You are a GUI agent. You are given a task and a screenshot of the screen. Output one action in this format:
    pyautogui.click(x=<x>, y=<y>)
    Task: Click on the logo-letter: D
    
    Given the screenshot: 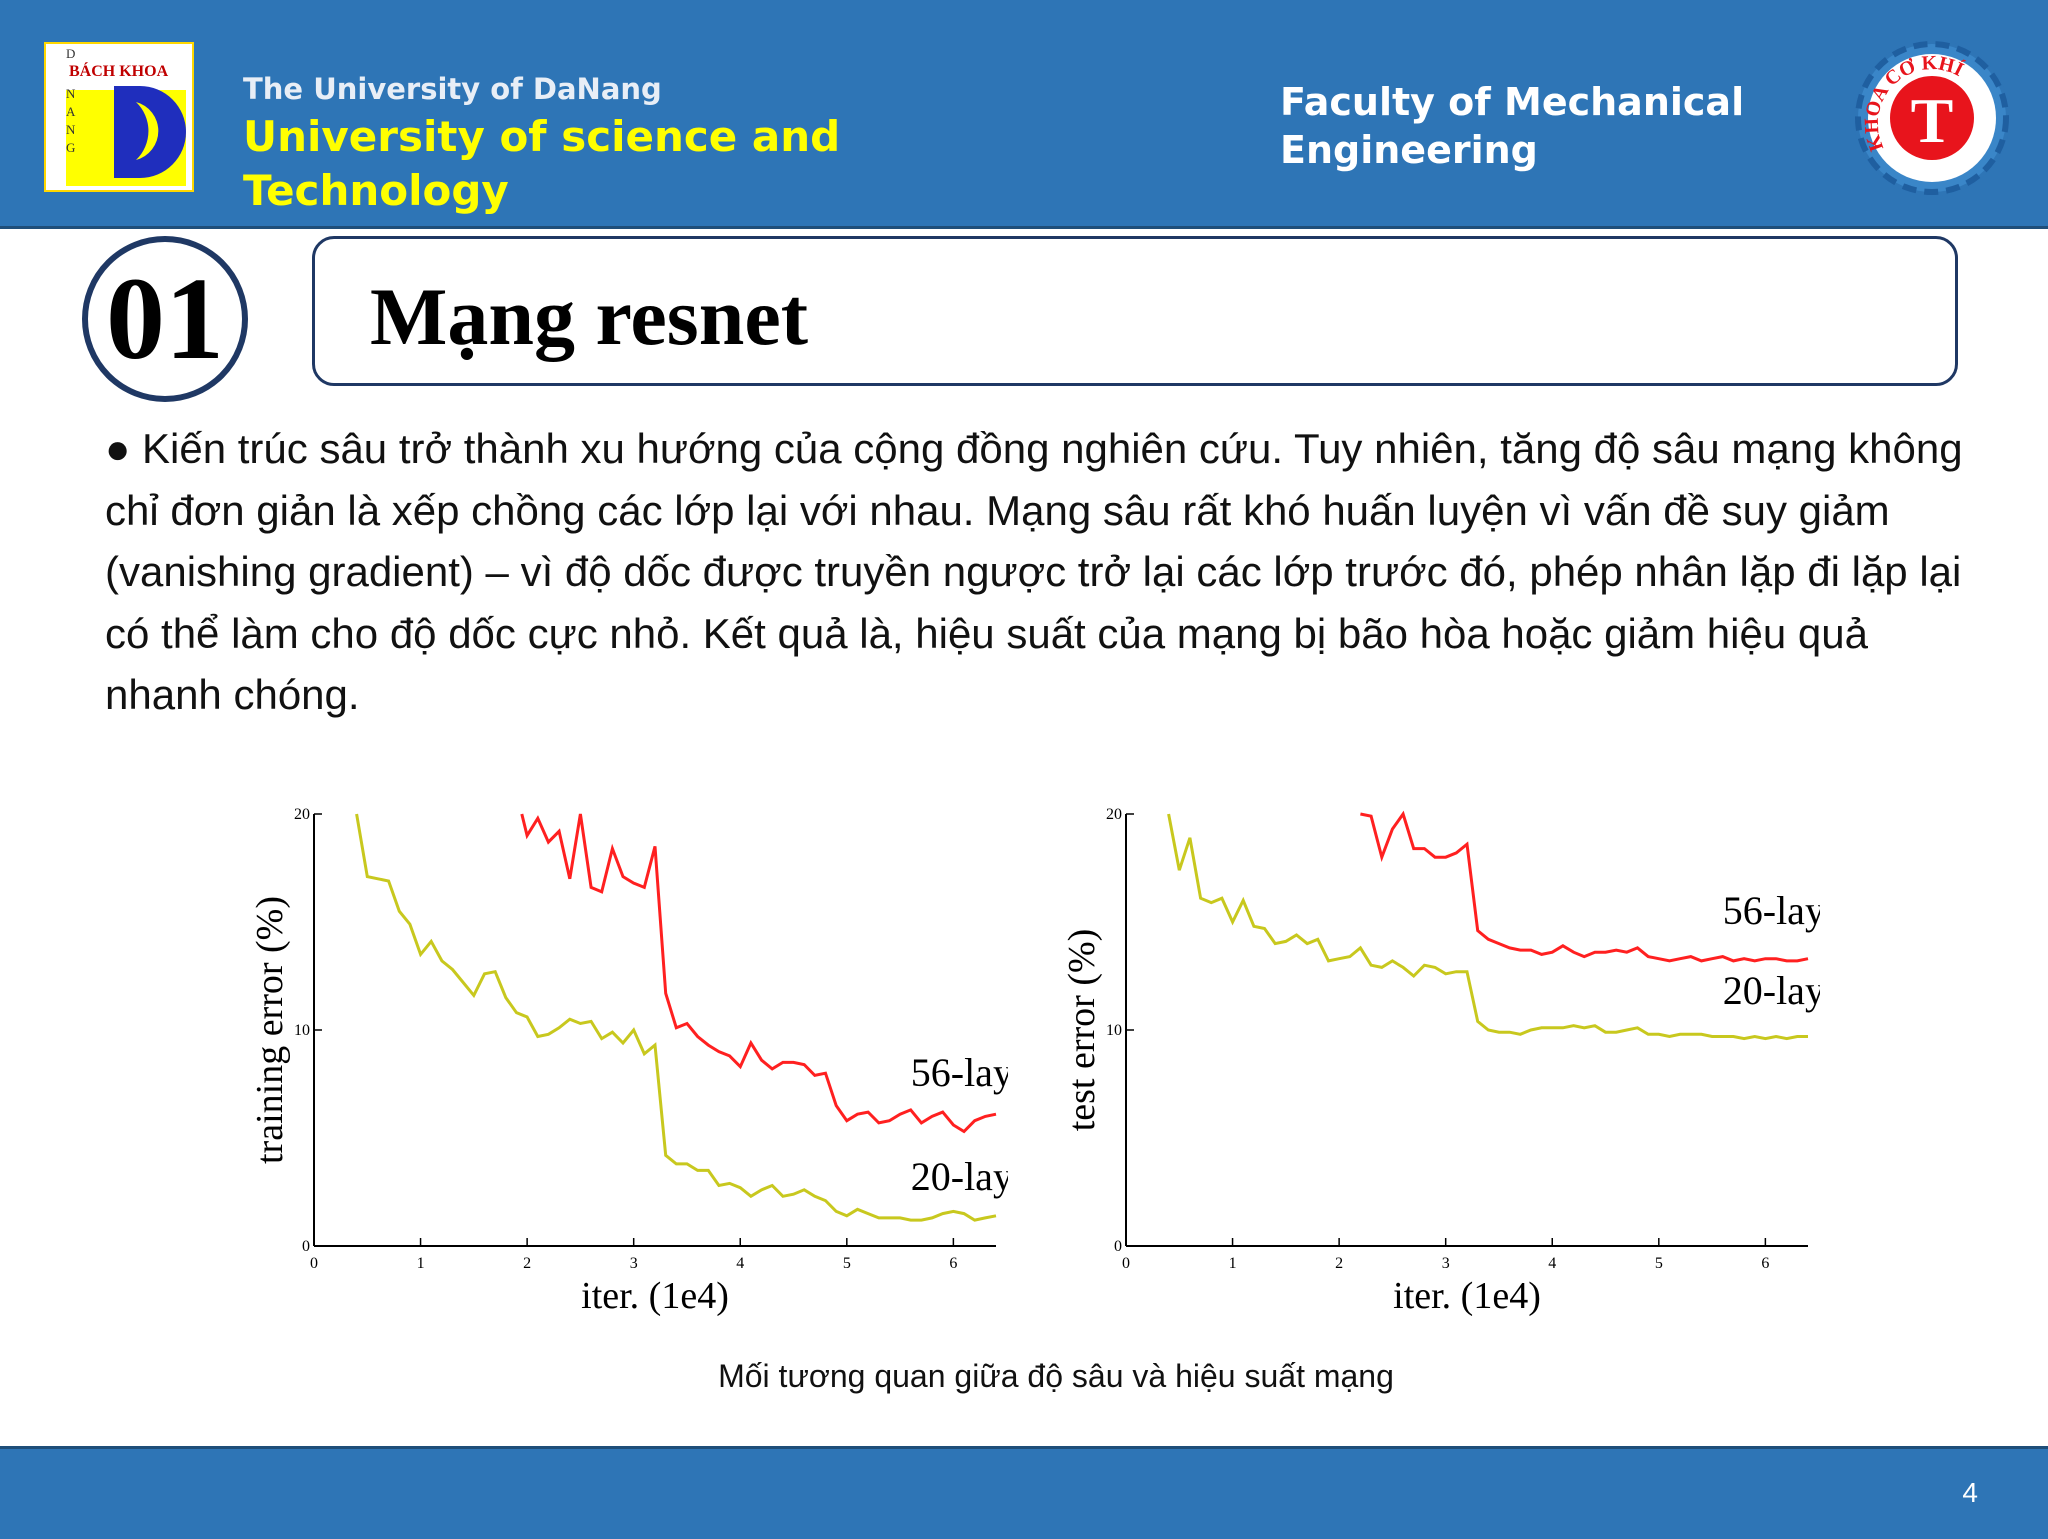 What is the action you would take?
    pyautogui.click(x=70, y=53)
    